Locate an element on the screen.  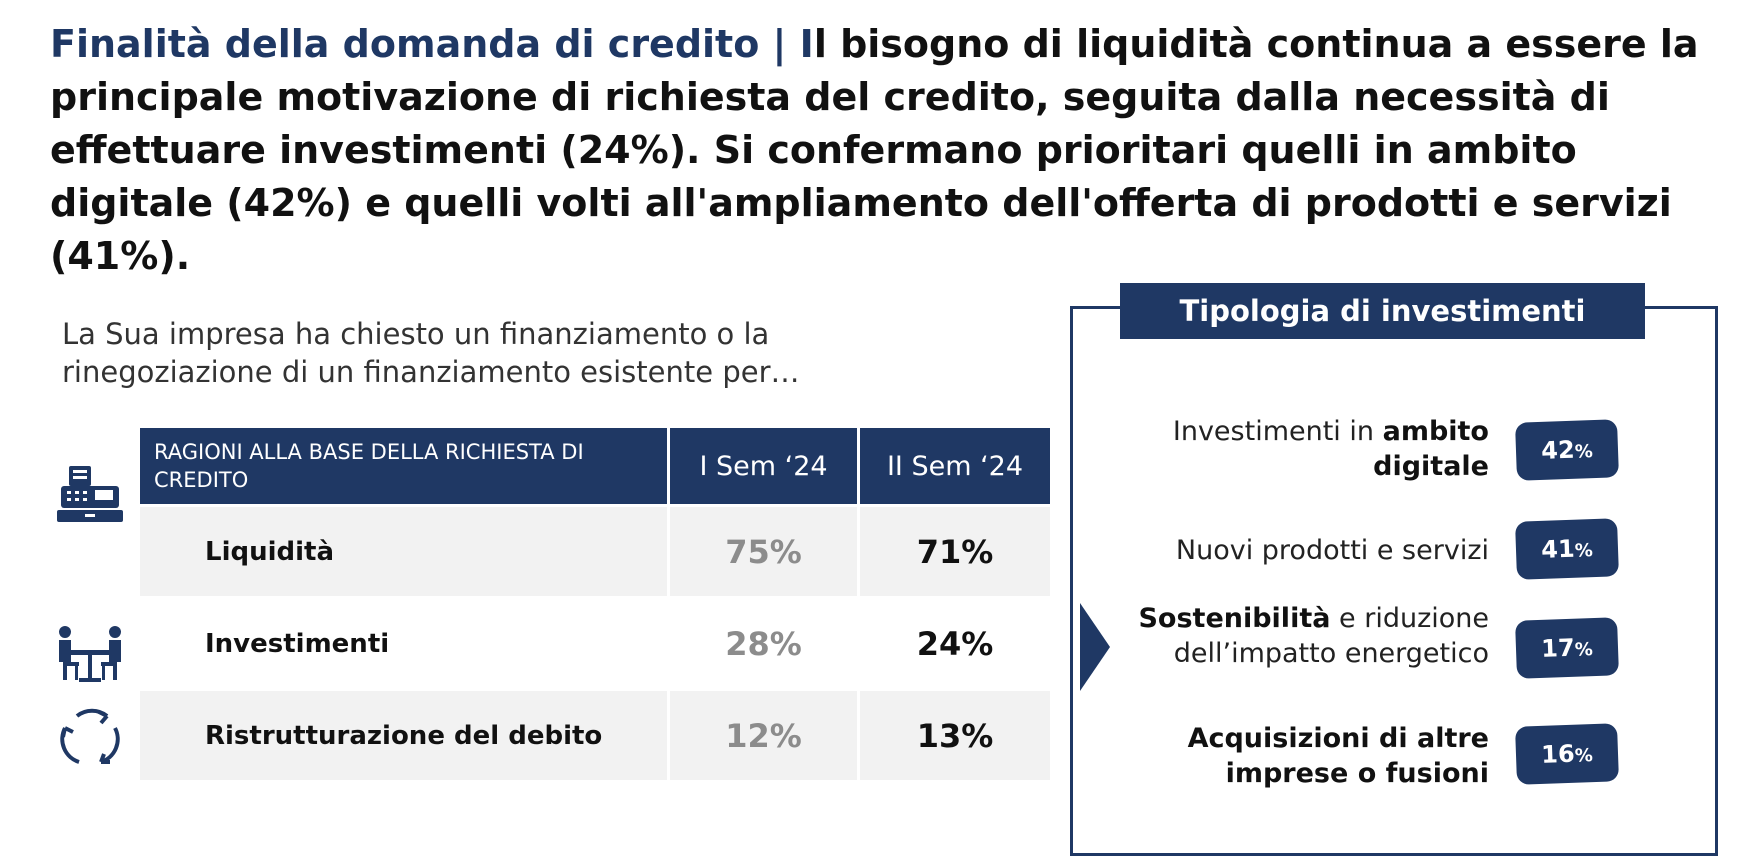
cycle-arrows-icon is located at coordinates (90, 736).